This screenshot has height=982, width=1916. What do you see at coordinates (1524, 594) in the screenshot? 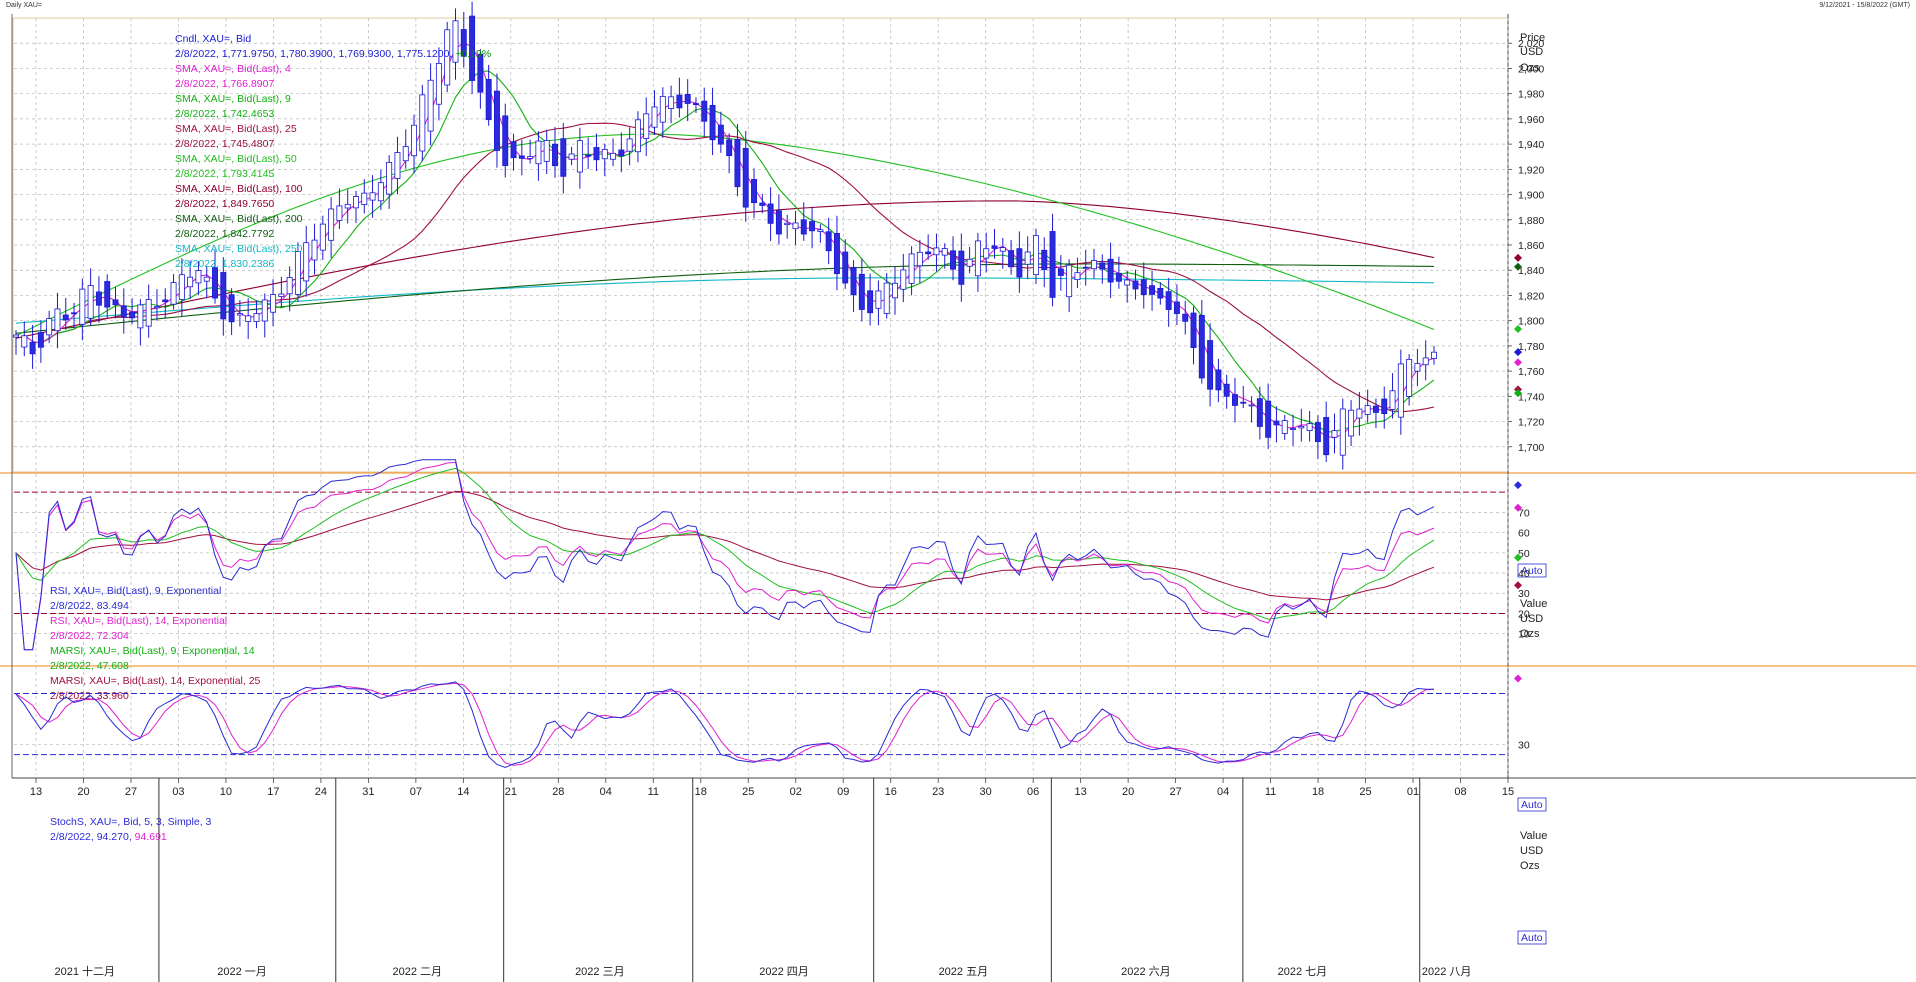
I see `rsi-tick-label: 30` at bounding box center [1524, 594].